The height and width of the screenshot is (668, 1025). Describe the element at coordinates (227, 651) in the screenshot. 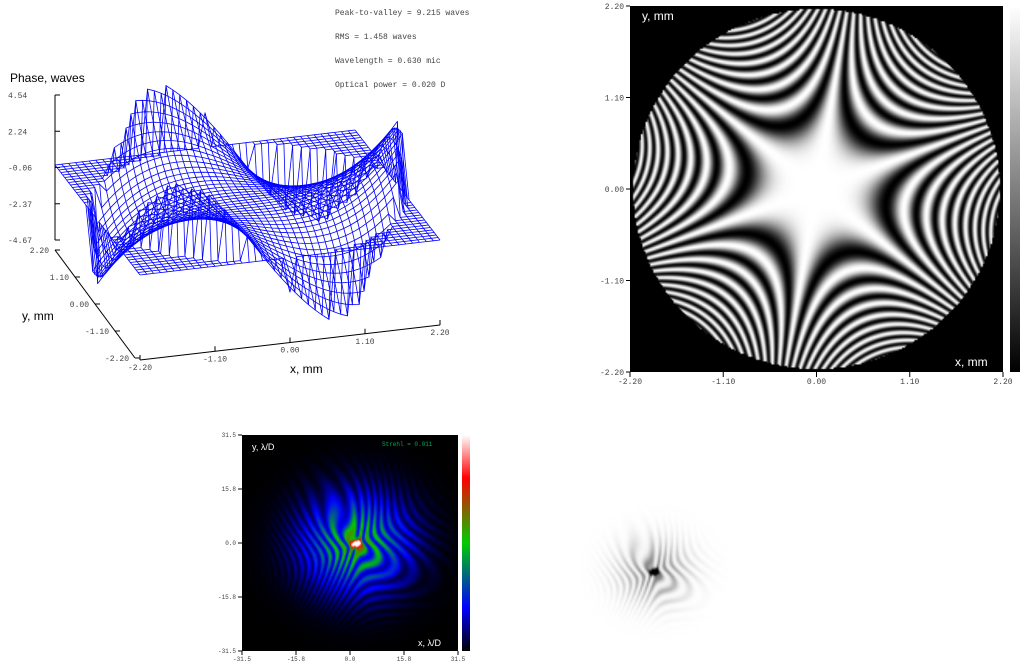

I see `y-tick-label: -31.5` at that location.